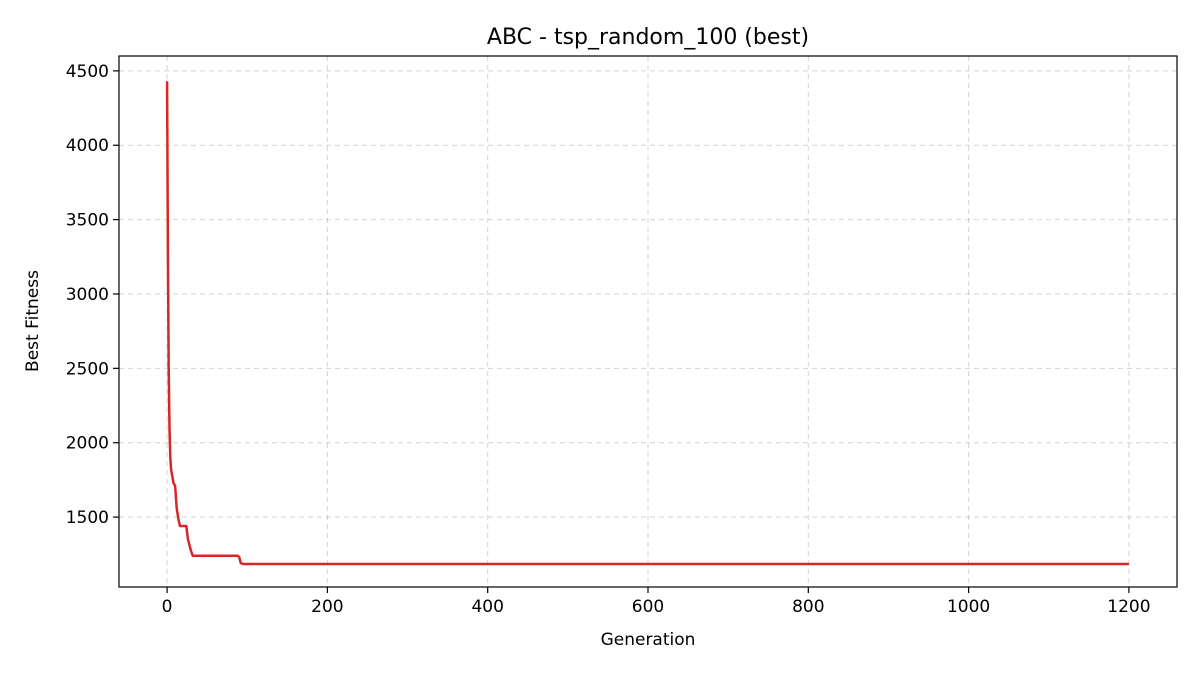 This screenshot has width=1200, height=675. I want to click on y-tick-label: 4500, so click(87, 72).